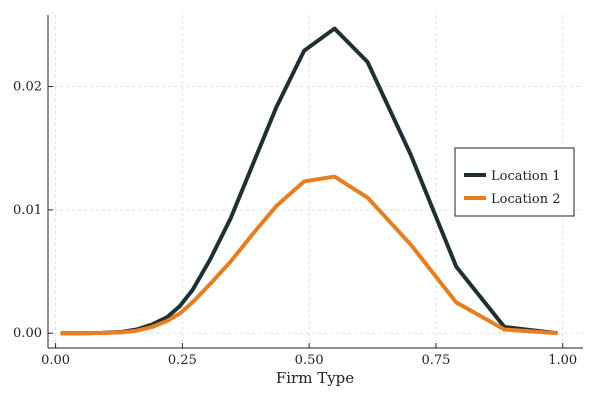  I want to click on x-axis-title: Firm Type, so click(315, 378).